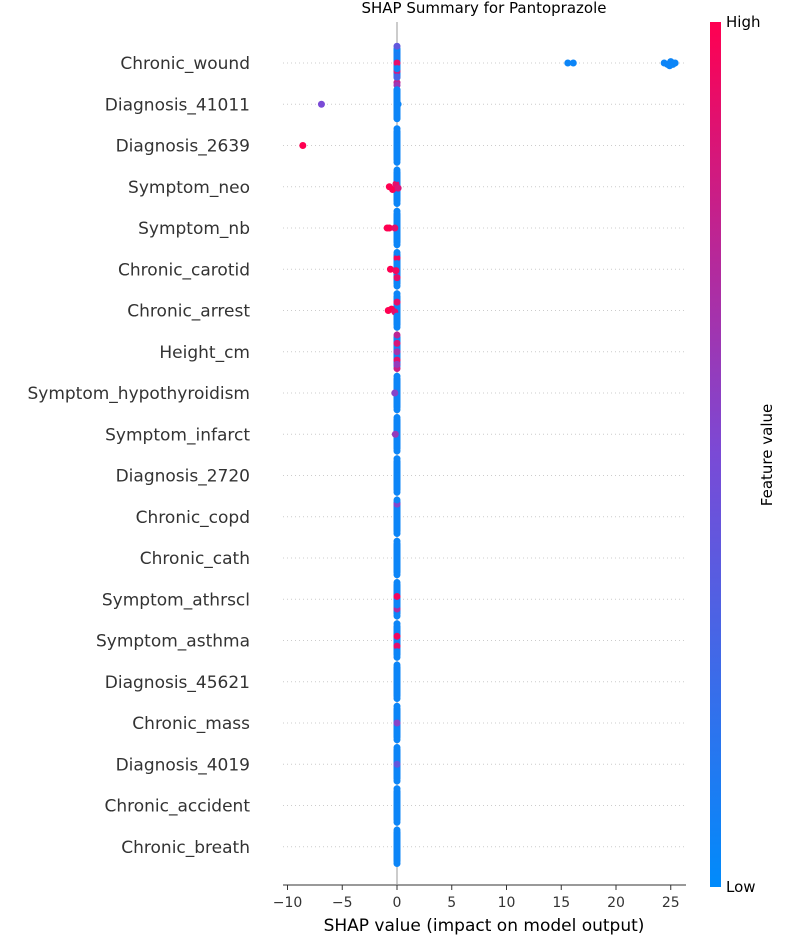 This screenshot has height=950, width=800. I want to click on feature-label: Chronic_accident, so click(177, 807).